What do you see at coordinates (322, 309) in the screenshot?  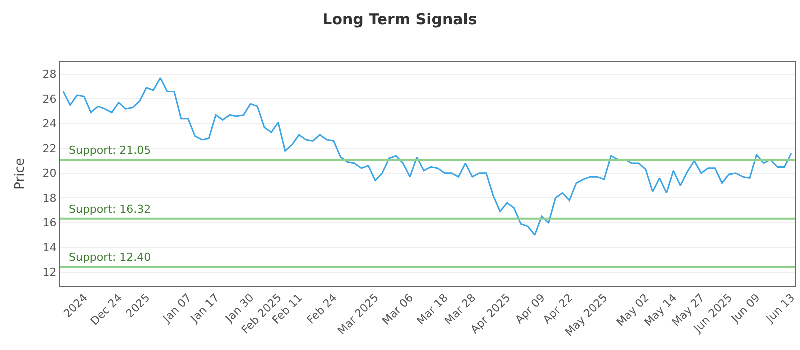 I see `x-tick-label: Feb 24` at bounding box center [322, 309].